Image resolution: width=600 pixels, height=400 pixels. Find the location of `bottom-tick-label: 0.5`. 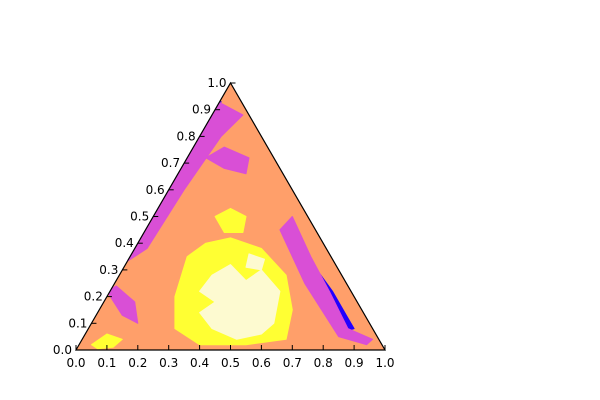

bottom-tick-label: 0.5 is located at coordinates (230, 363).